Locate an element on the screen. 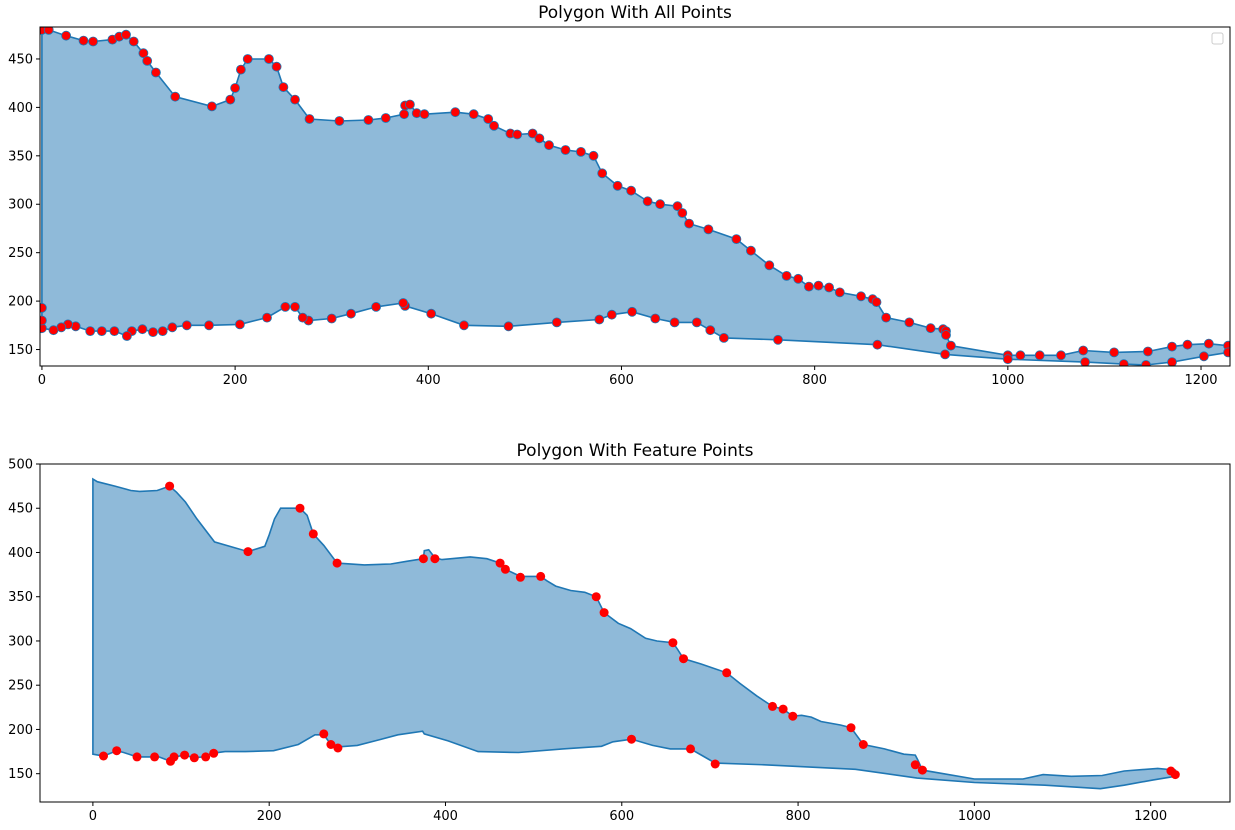  y-axis-all-points: 150 200 250 300 350 400 450 is located at coordinates (24, 205).